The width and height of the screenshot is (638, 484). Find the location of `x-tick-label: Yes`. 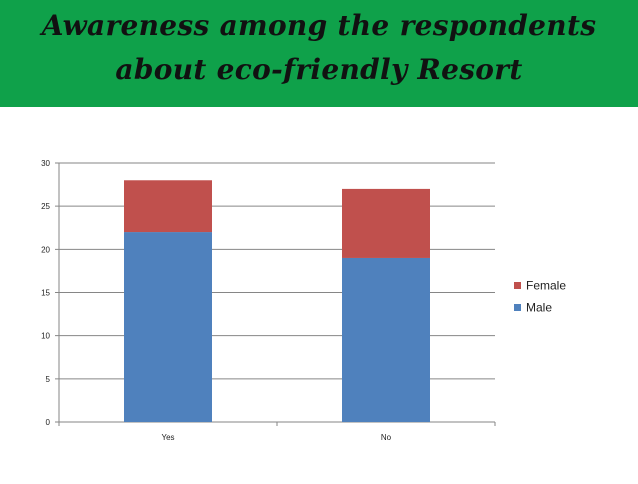

x-tick-label: Yes is located at coordinates (167, 437).